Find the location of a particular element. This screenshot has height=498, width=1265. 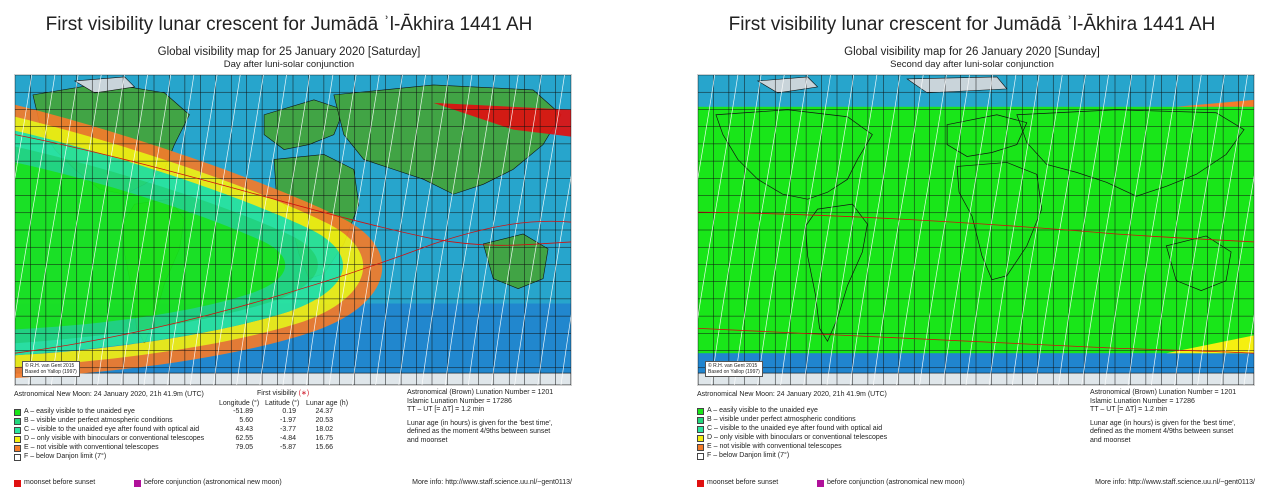

zone-longitude: 62.55 is located at coordinates (244, 438).